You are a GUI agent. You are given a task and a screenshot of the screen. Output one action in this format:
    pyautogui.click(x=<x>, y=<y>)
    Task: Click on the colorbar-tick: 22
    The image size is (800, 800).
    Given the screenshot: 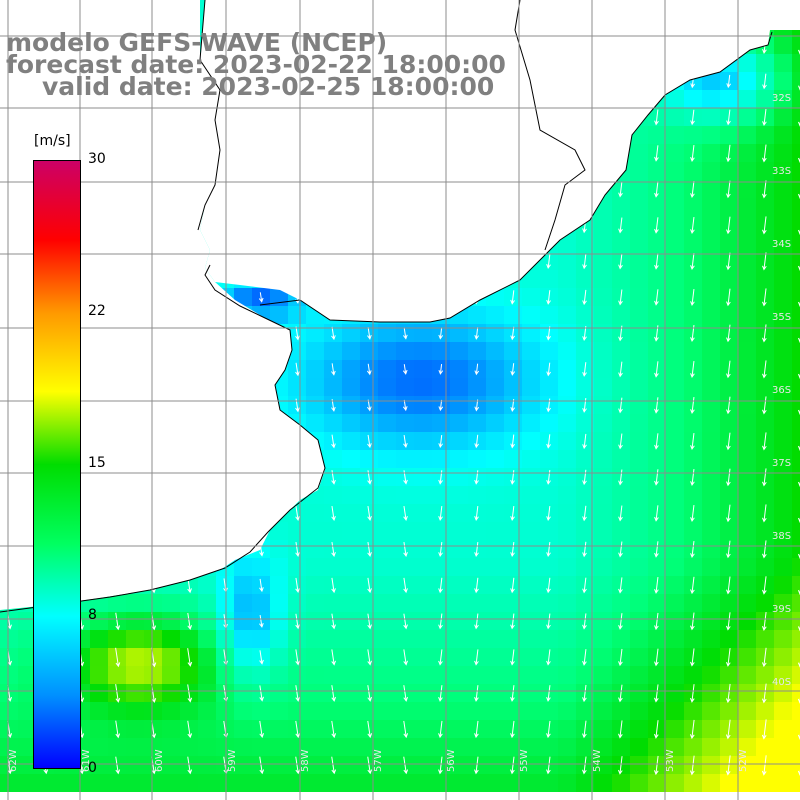 What is the action you would take?
    pyautogui.click(x=97, y=311)
    